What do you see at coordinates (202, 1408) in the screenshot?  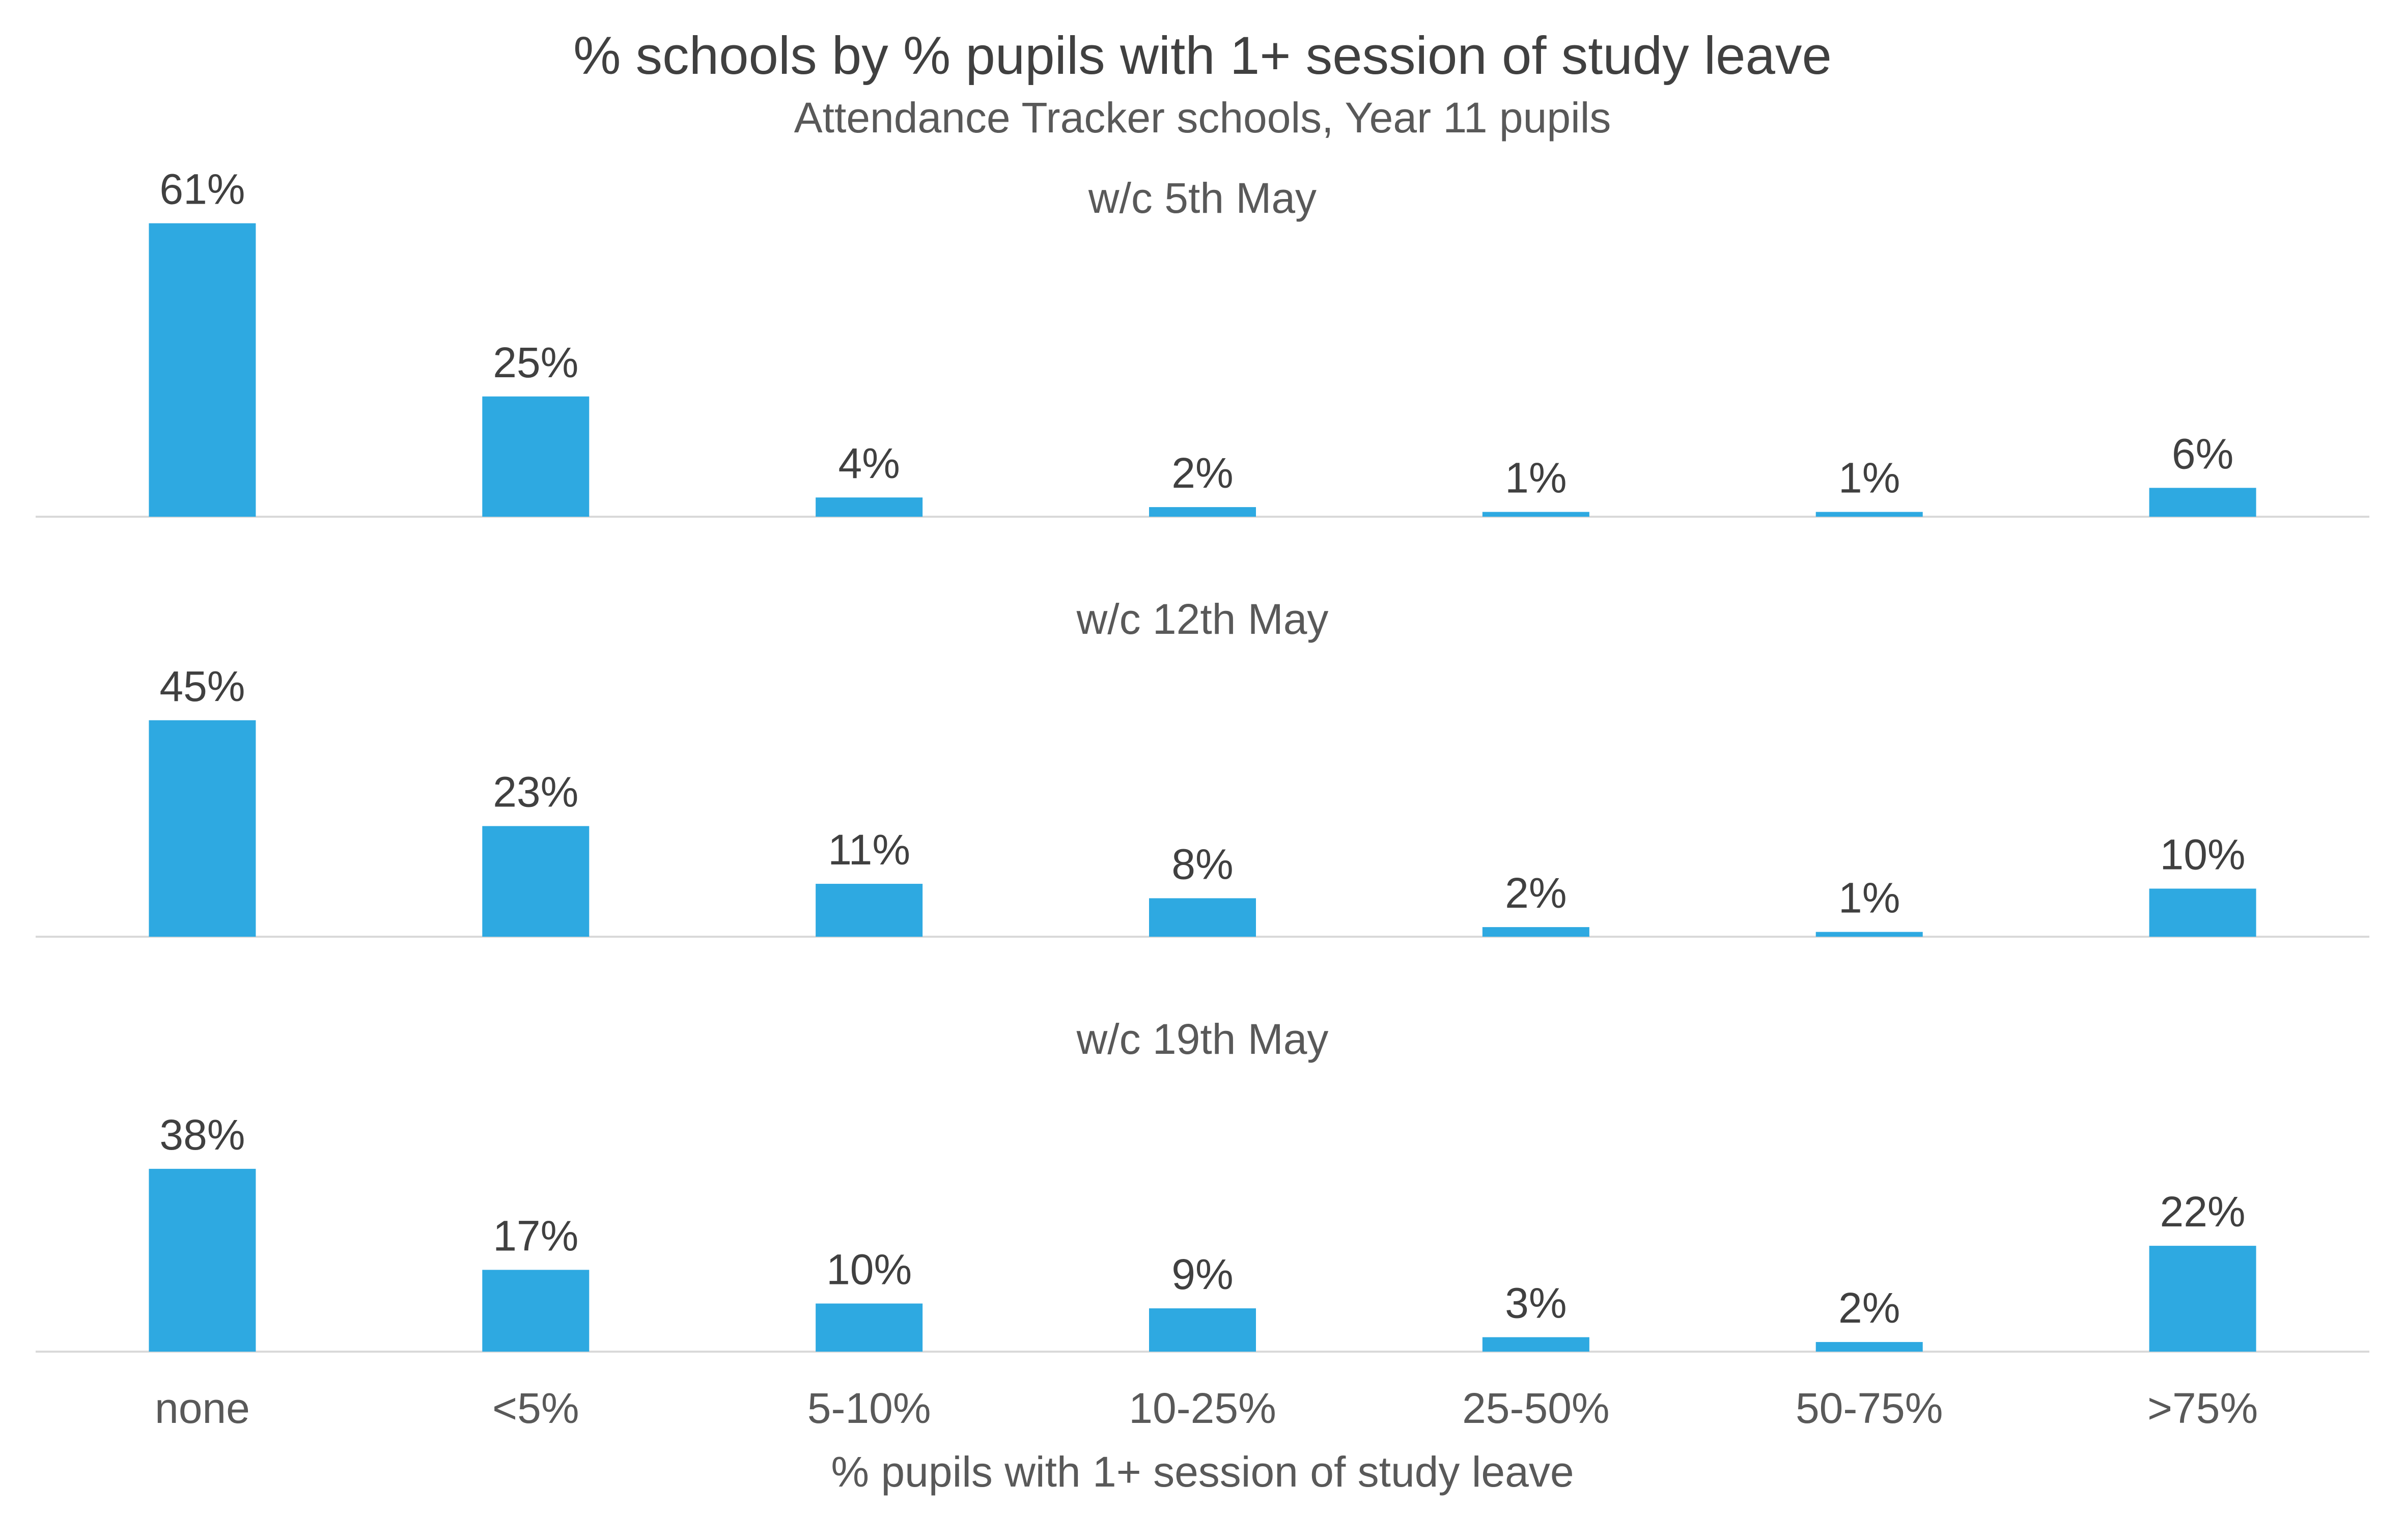 I see `x-tick-label: none` at bounding box center [202, 1408].